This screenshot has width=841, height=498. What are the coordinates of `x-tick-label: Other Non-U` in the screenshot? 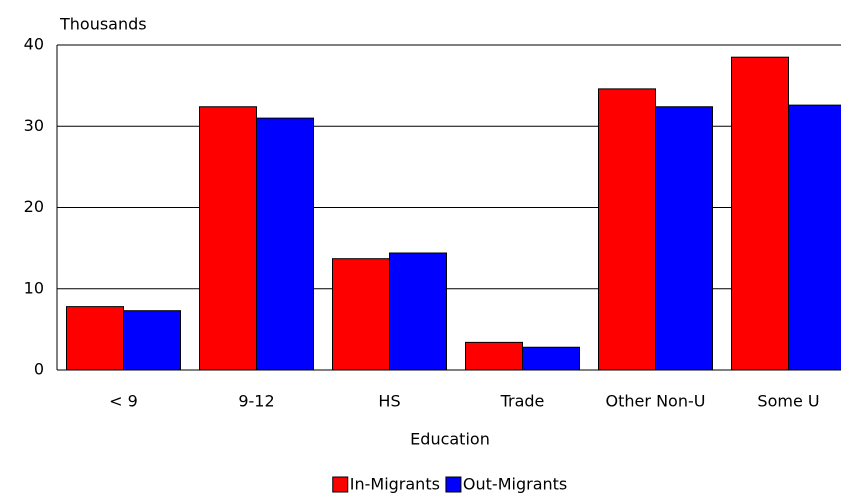 It's located at (656, 401).